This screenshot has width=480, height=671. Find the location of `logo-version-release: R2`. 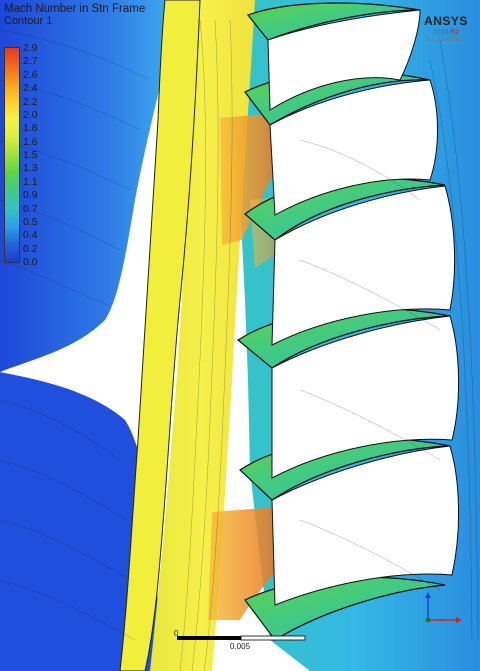

logo-version-release: R2 is located at coordinates (455, 32).